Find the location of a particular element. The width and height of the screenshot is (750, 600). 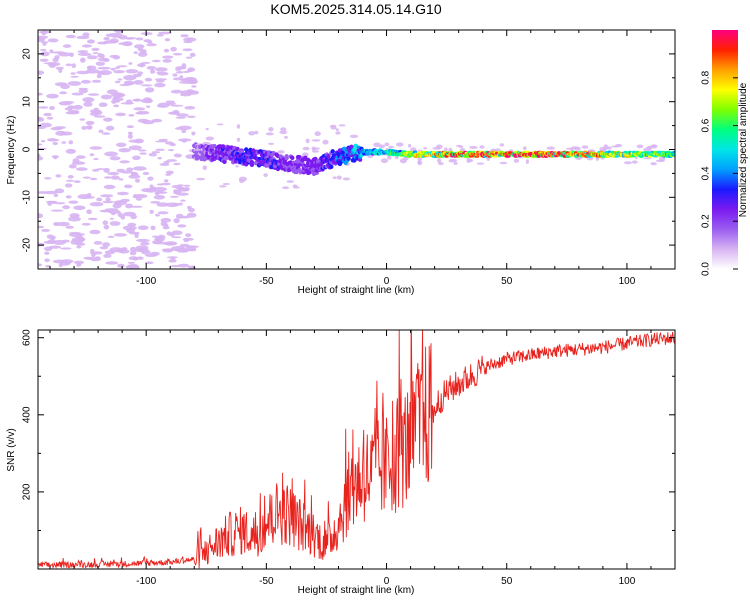

x-tick-label: -50 is located at coordinates (266, 581).